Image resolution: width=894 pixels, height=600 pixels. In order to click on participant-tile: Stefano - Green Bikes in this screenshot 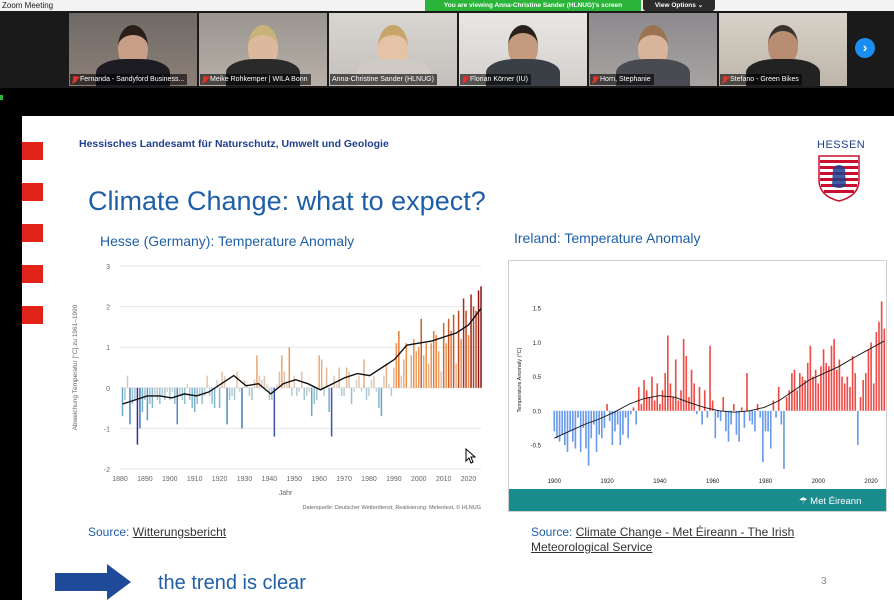, I will do `click(783, 49)`.